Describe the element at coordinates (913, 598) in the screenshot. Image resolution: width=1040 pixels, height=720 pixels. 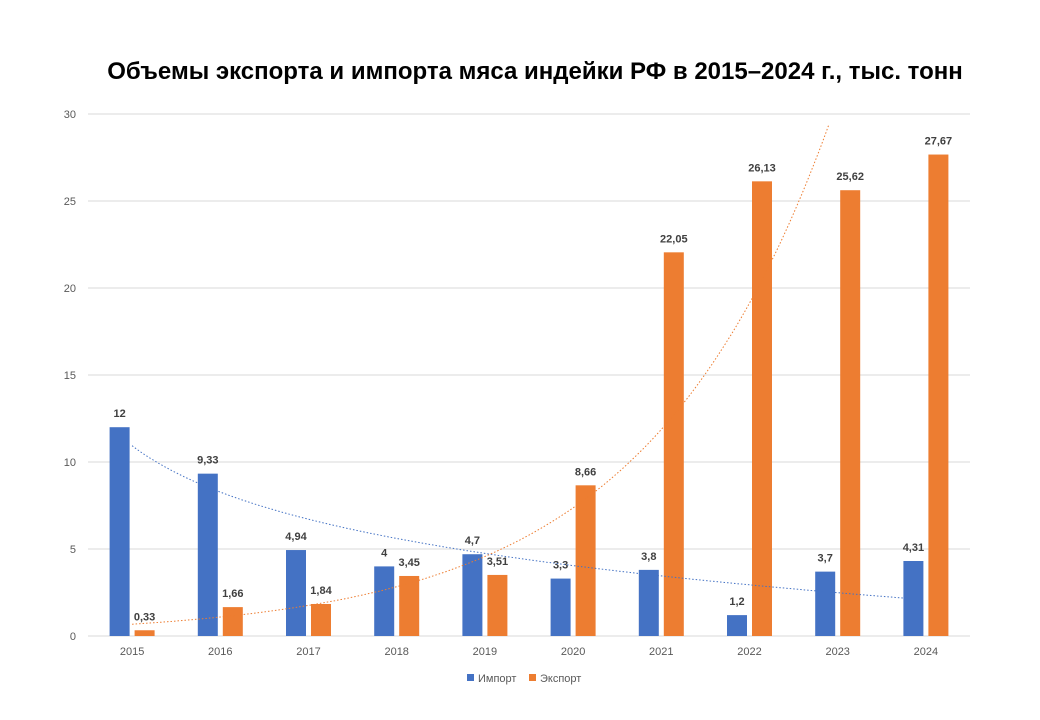
I see `bar-Импорт-2024` at that location.